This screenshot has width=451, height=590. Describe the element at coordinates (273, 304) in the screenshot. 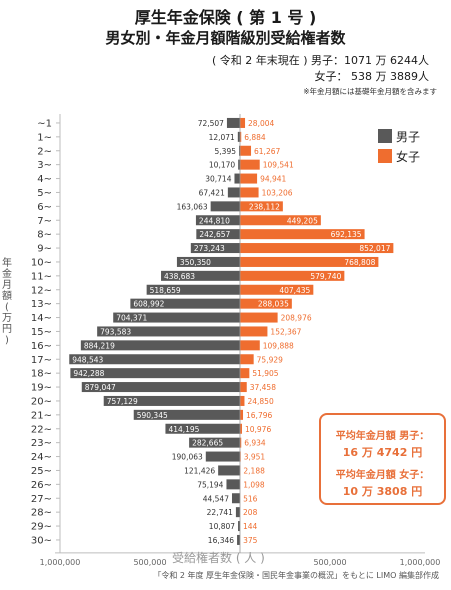

I see `female-value-label: 288,035` at that location.